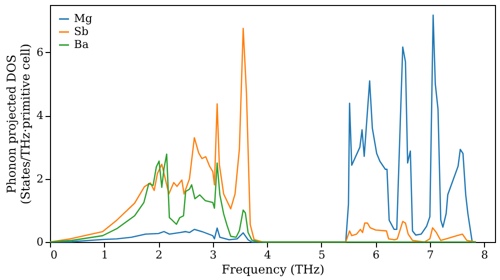  Describe the element at coordinates (54, 255) in the screenshot. I see `x-tick-label: 0` at that location.